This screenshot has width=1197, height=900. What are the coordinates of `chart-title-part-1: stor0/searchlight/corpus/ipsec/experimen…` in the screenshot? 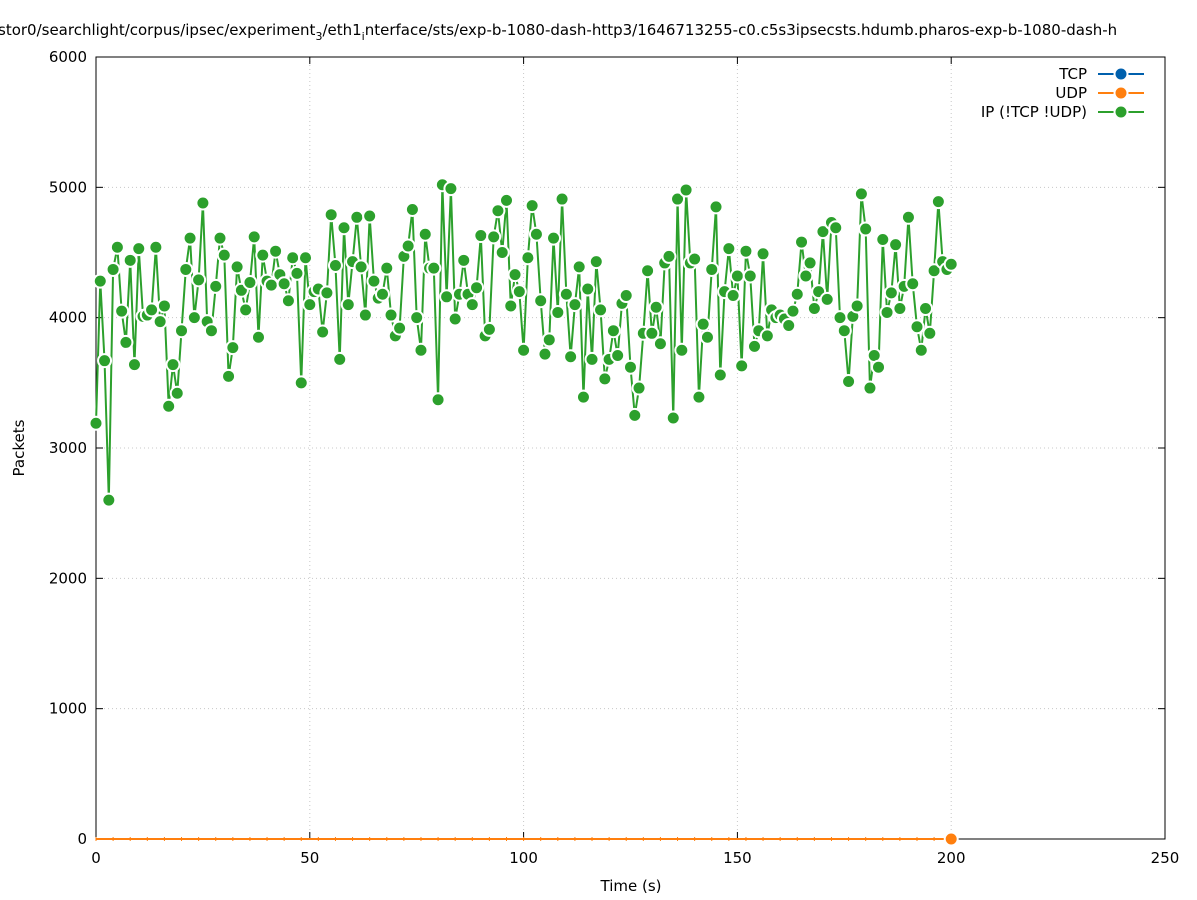 It's located at (158, 30).